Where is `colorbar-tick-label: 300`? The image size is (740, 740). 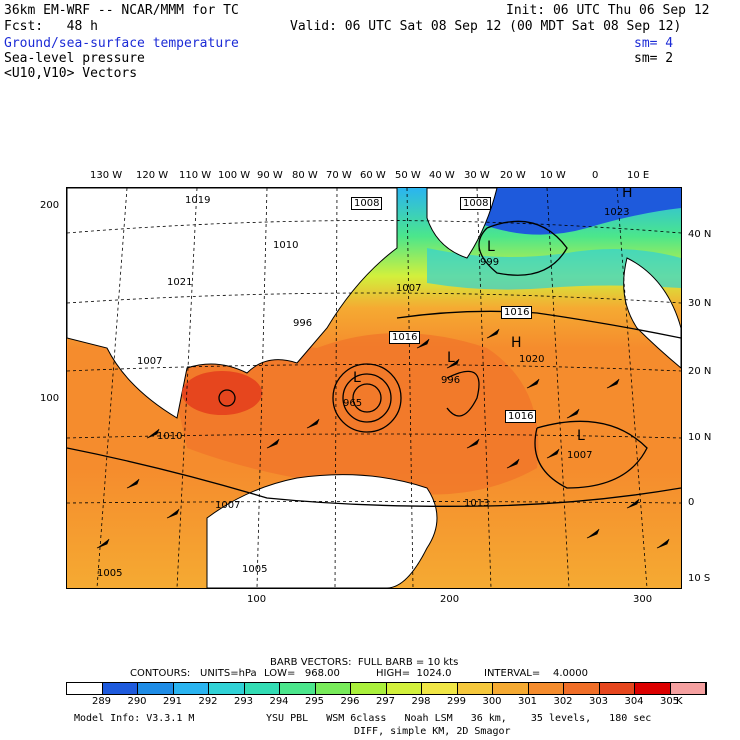
colorbar-tick-label: 300 is located at coordinates (492, 701).